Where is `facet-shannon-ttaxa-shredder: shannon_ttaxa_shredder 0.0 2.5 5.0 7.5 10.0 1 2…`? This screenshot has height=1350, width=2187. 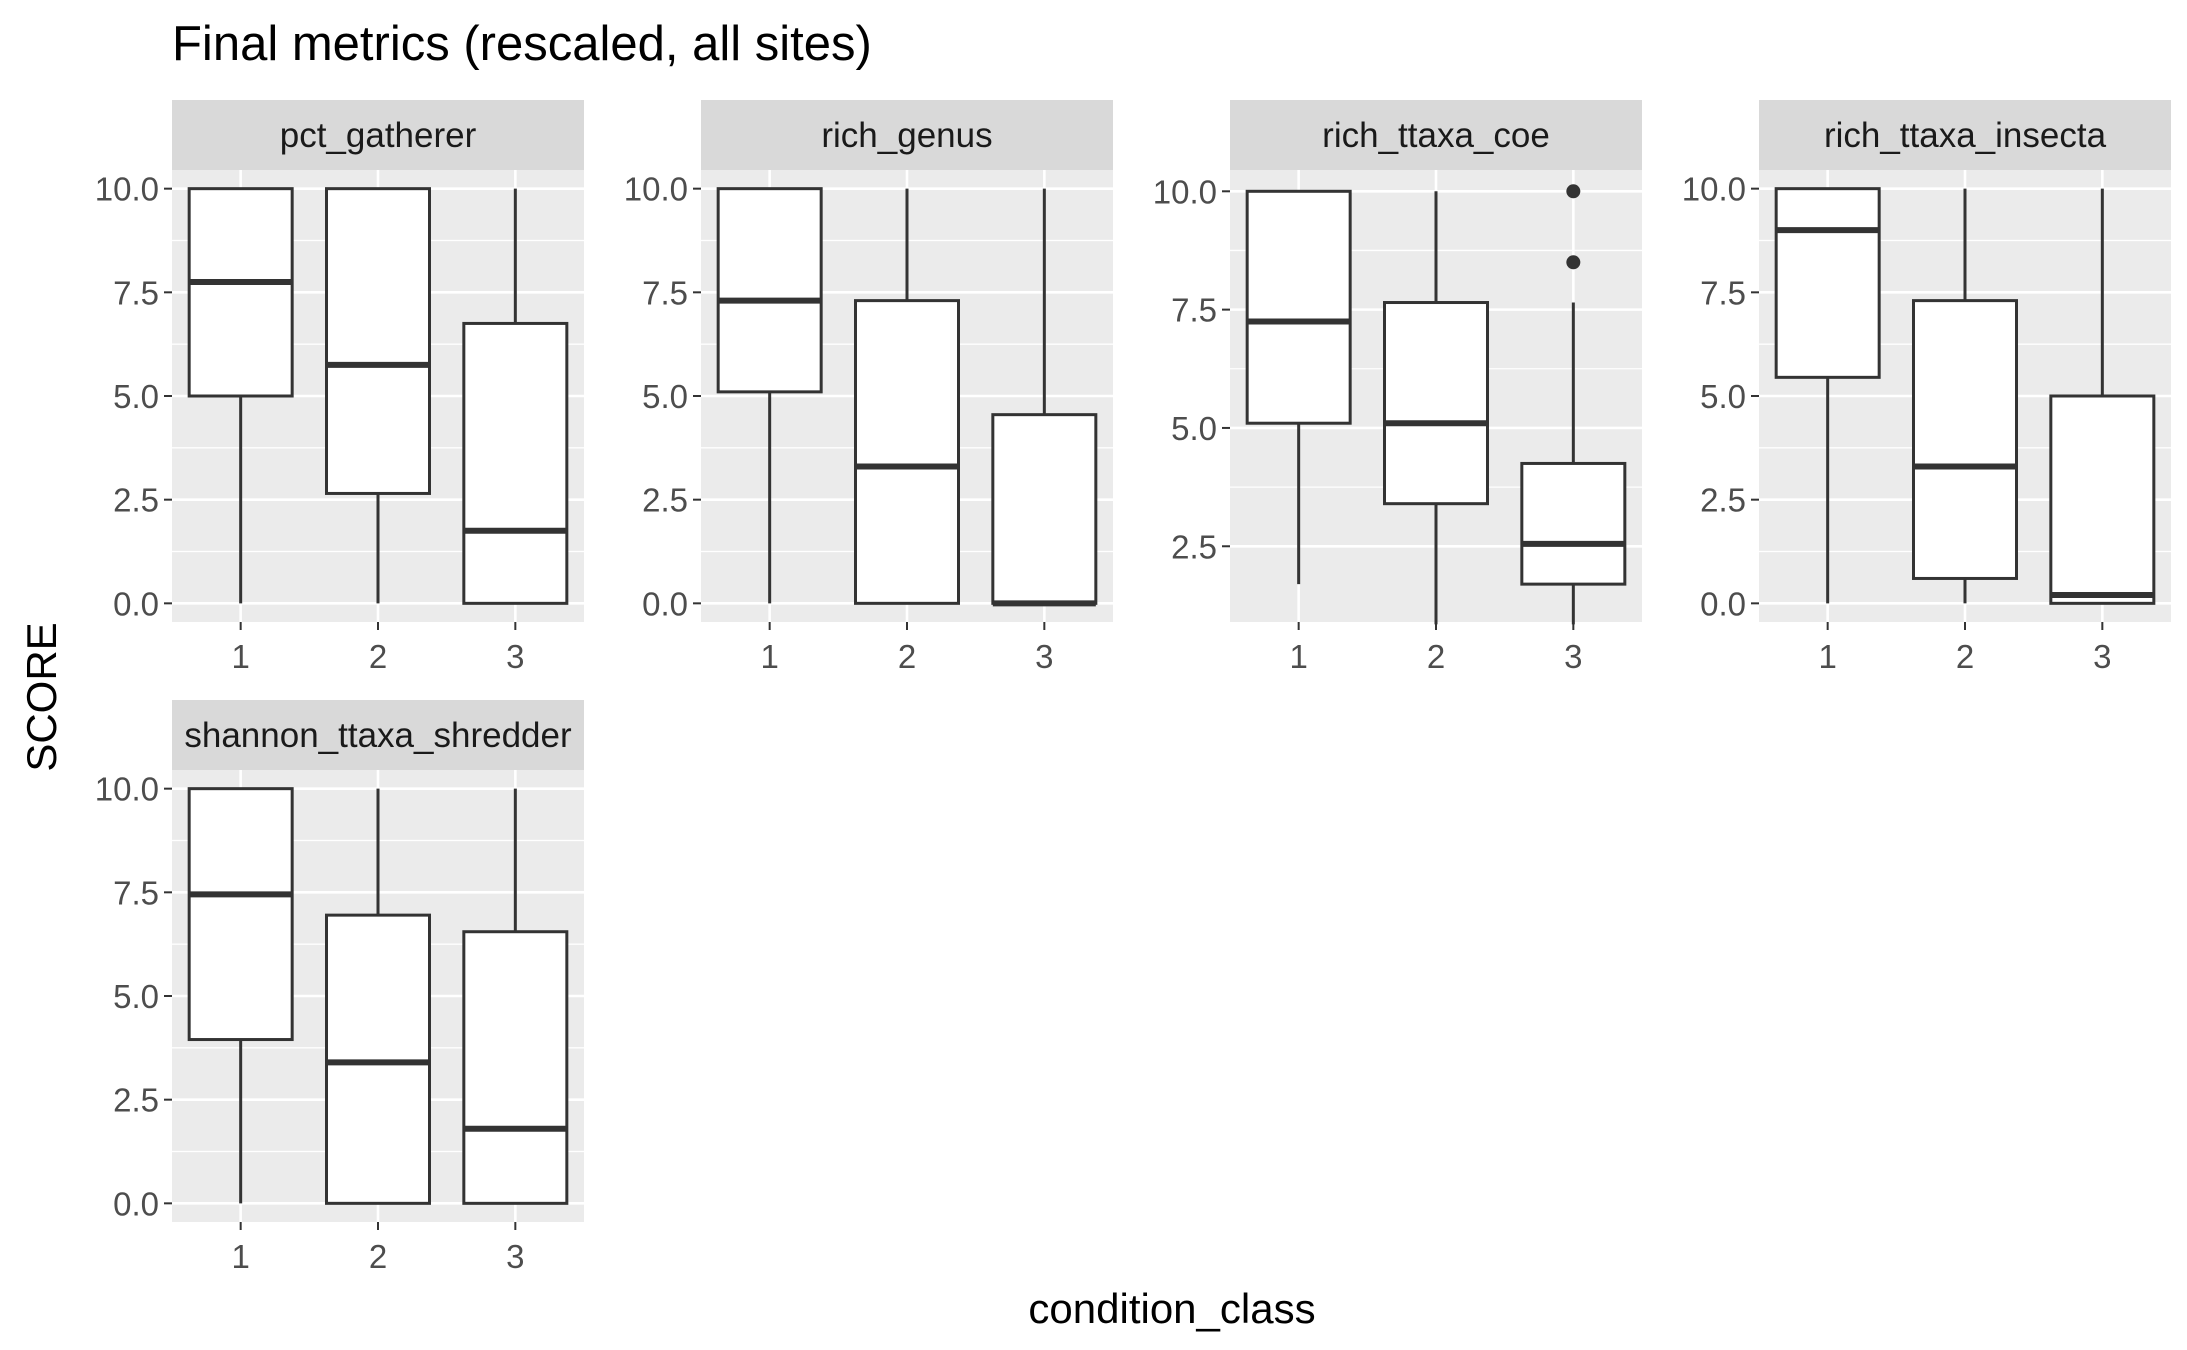
facet-shannon-ttaxa-shredder: shannon_ttaxa_shredder 0.0 2.5 5.0 7.5 10.0 1 2… is located at coordinates (339, 987).